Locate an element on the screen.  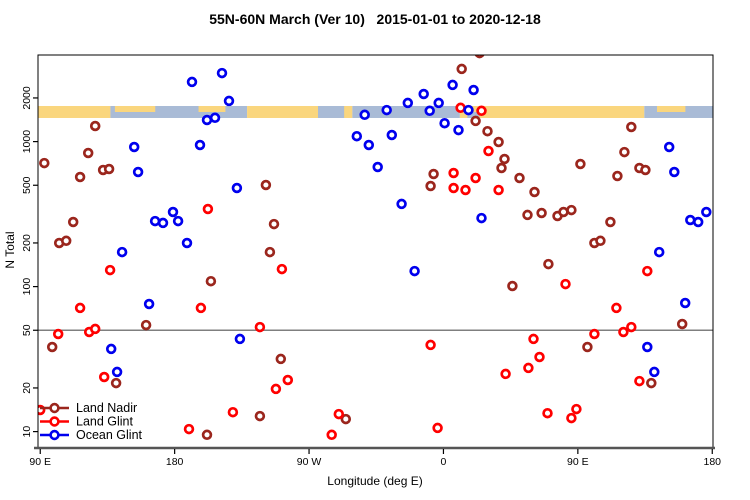
y-tick-label: 200 is located at coordinates (27, 243).